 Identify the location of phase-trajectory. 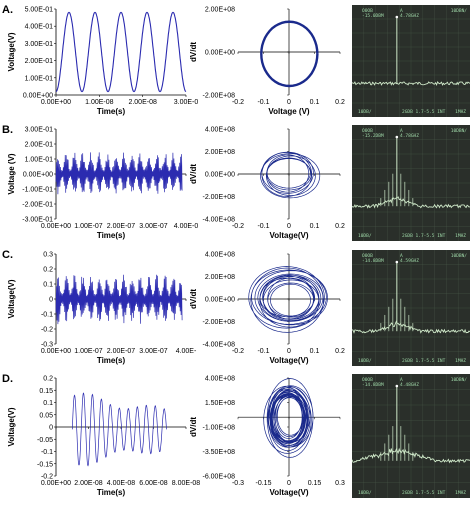
(289, 54).